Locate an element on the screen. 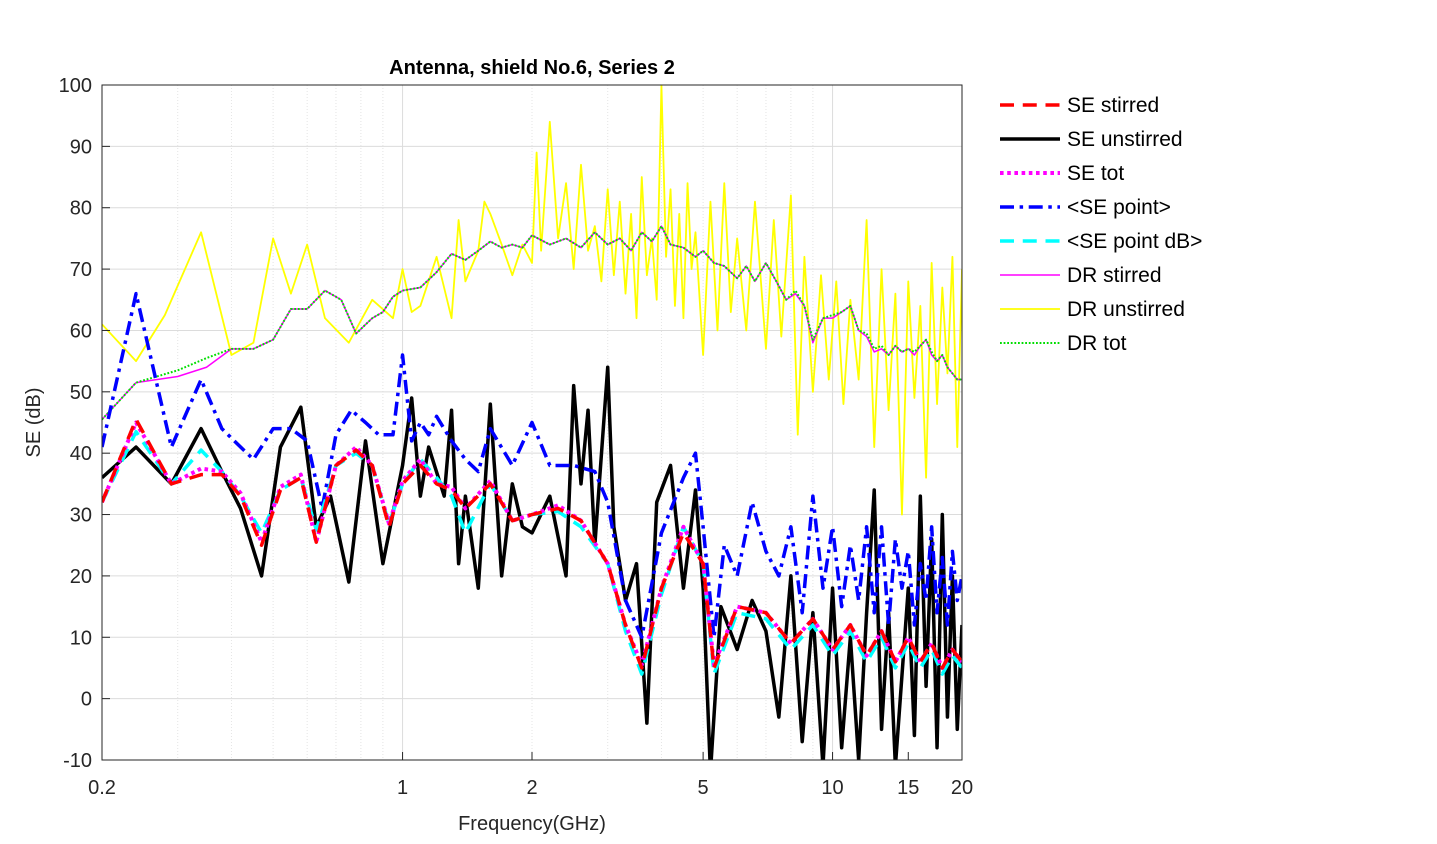 This screenshot has height=844, width=1437. y-tick-label: 100 is located at coordinates (75, 86).